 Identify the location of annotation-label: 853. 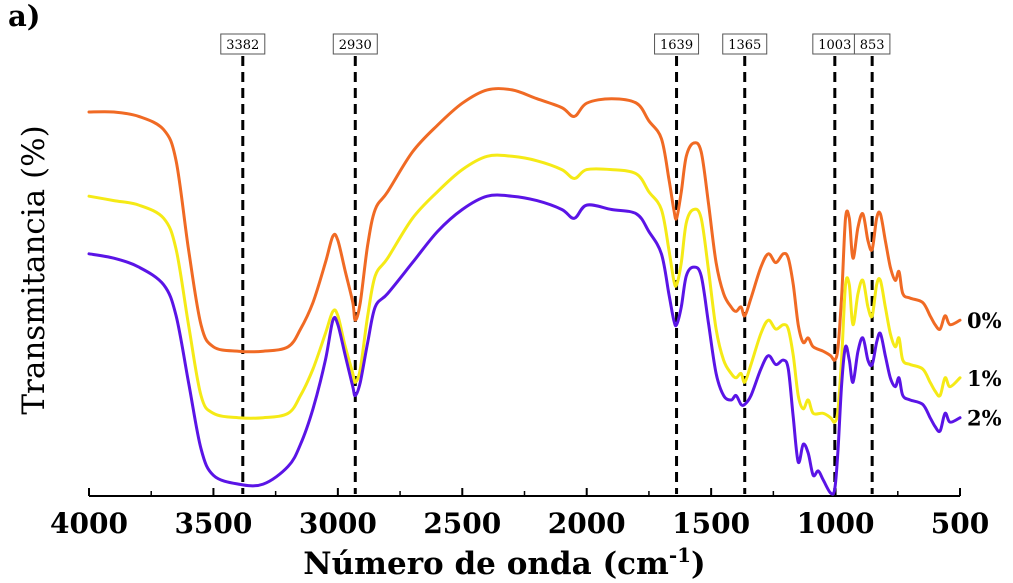
(872, 45).